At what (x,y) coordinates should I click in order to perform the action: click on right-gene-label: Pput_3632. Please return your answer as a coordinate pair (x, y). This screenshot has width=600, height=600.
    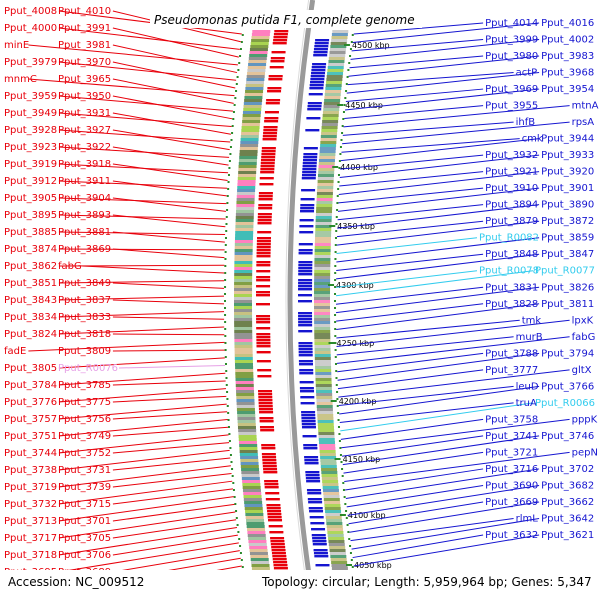
    Looking at the image, I should click on (511, 535).